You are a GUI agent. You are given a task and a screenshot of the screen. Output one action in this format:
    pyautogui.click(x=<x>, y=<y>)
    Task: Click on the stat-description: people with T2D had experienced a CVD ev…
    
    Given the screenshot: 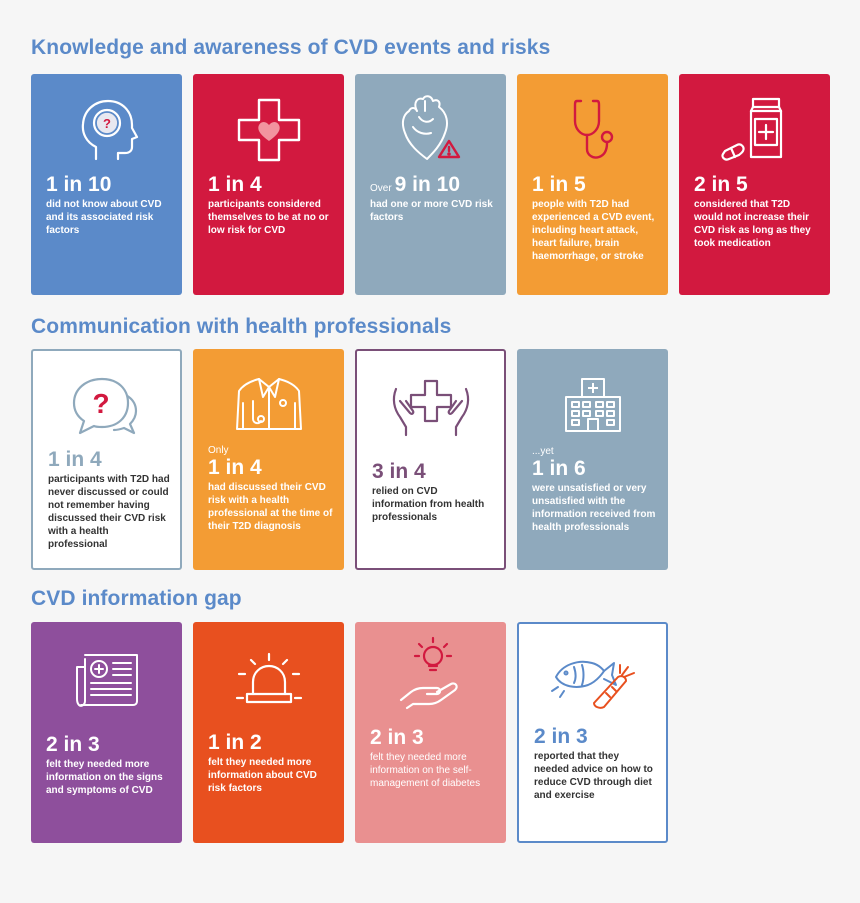 What is the action you would take?
    pyautogui.click(x=593, y=230)
    